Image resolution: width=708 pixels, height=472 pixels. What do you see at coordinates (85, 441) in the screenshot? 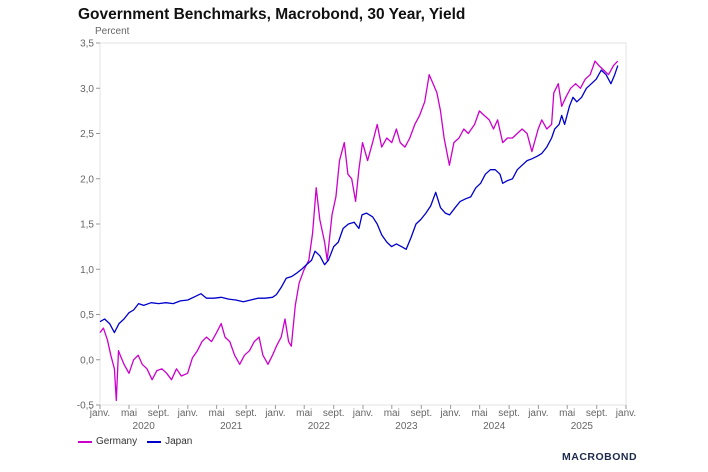
I see `legend-swatch-germany` at bounding box center [85, 441].